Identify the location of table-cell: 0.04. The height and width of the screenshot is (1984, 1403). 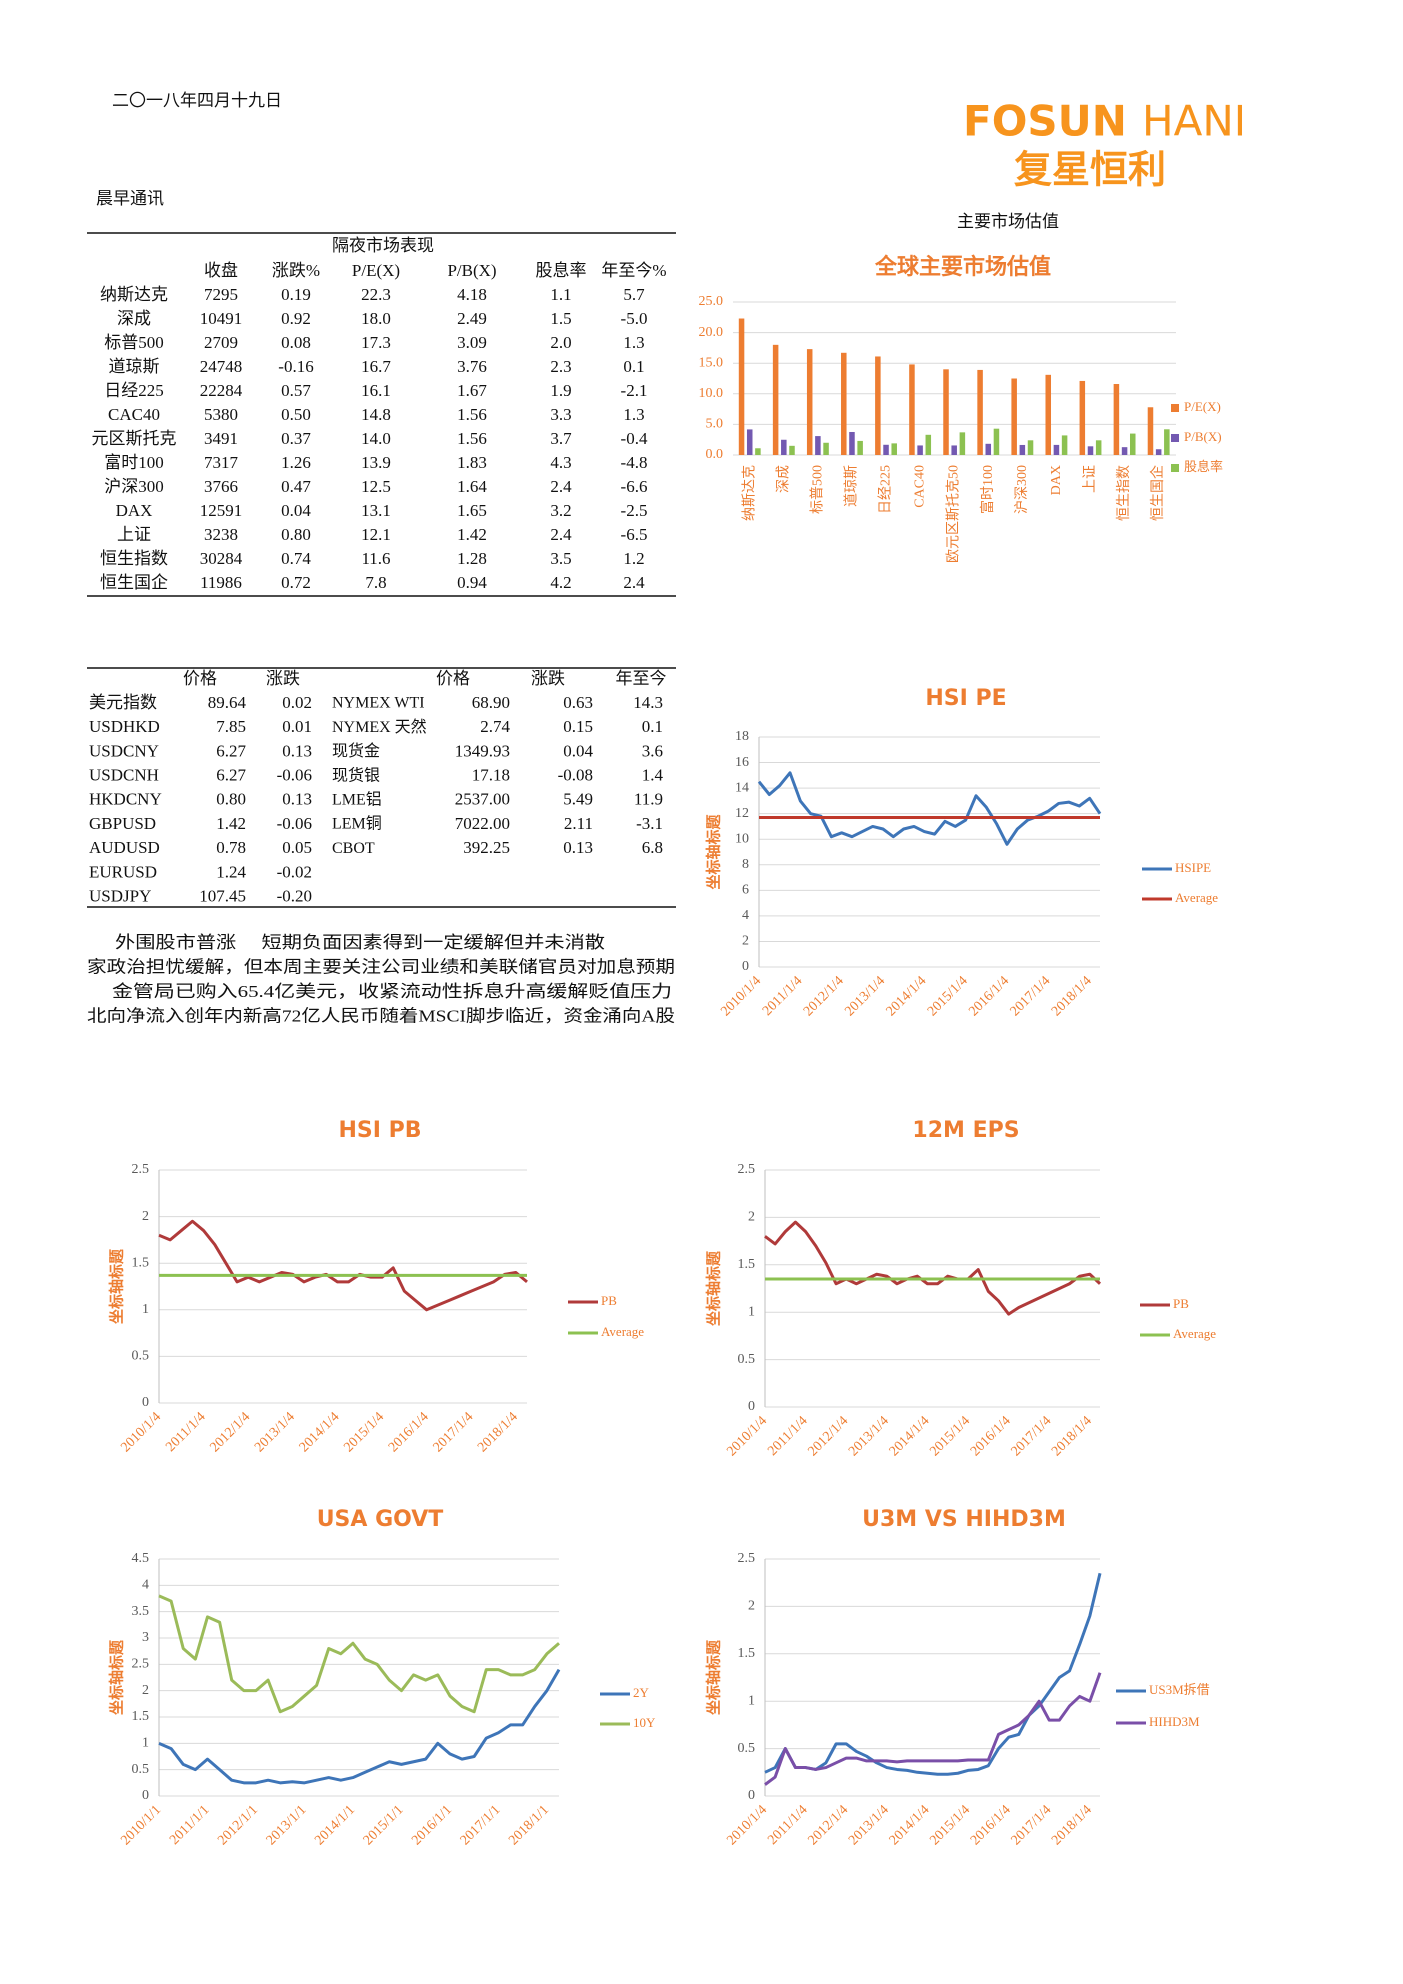
(296, 510).